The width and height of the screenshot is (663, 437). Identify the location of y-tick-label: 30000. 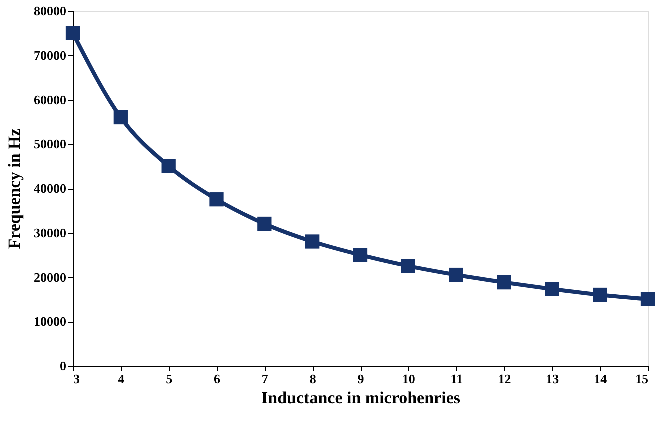
(50, 232).